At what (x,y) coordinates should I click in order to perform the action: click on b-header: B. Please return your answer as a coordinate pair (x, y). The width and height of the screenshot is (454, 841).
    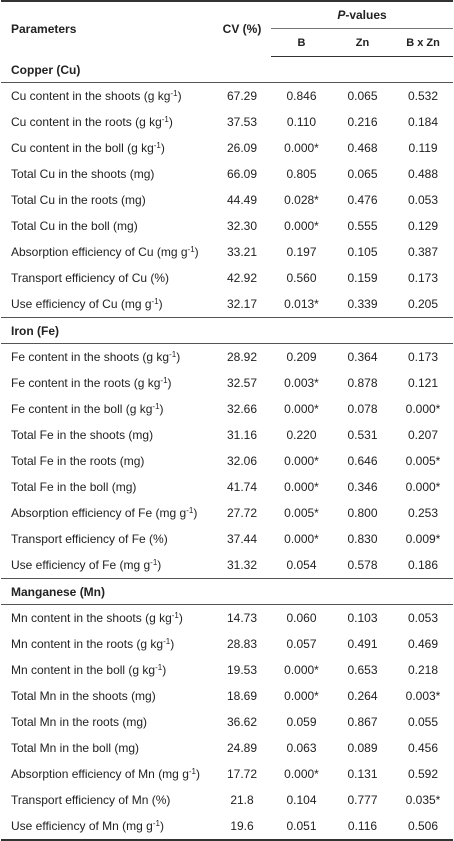
    Looking at the image, I should click on (301, 42).